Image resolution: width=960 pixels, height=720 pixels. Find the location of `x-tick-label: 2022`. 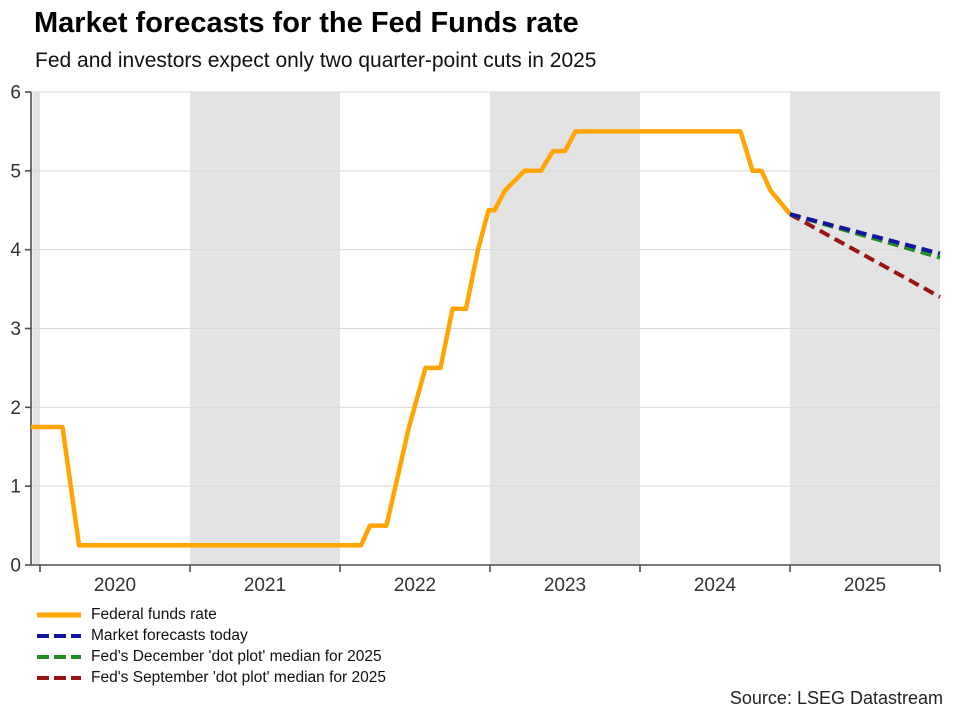

x-tick-label: 2022 is located at coordinates (415, 585).